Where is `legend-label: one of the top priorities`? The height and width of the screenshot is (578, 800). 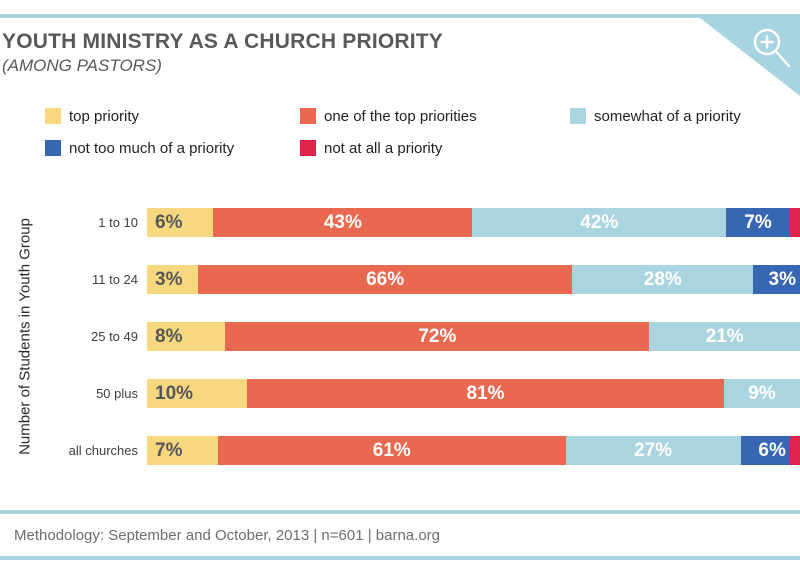 legend-label: one of the top priorities is located at coordinates (400, 116).